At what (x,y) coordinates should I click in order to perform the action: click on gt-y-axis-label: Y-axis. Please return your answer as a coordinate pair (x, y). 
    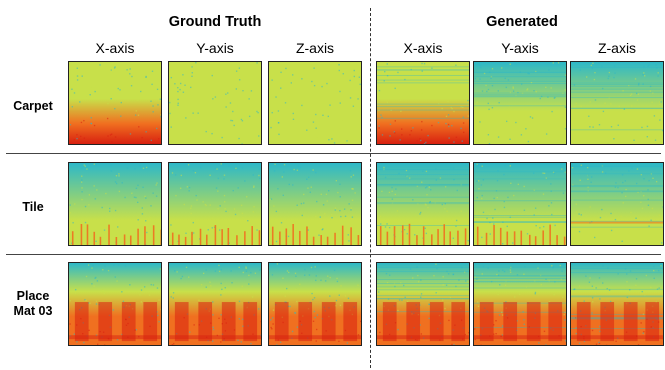
    Looking at the image, I should click on (215, 48).